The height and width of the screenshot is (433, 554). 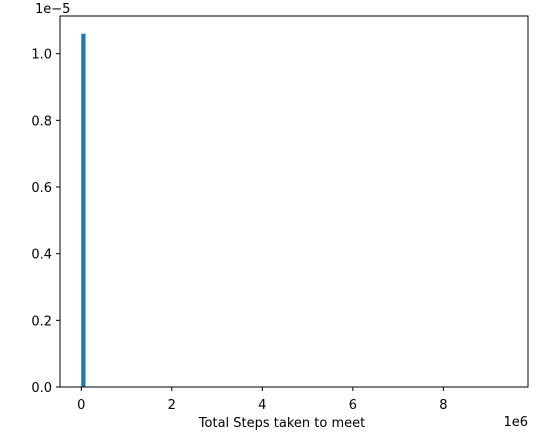 What do you see at coordinates (353, 405) in the screenshot?
I see `x-tick-label: 6` at bounding box center [353, 405].